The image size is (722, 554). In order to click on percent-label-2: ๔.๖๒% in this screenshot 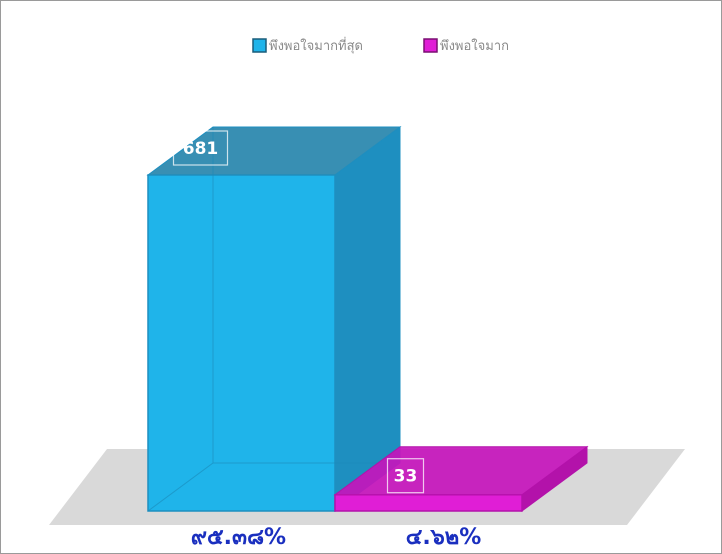, I will do `click(444, 537)`.